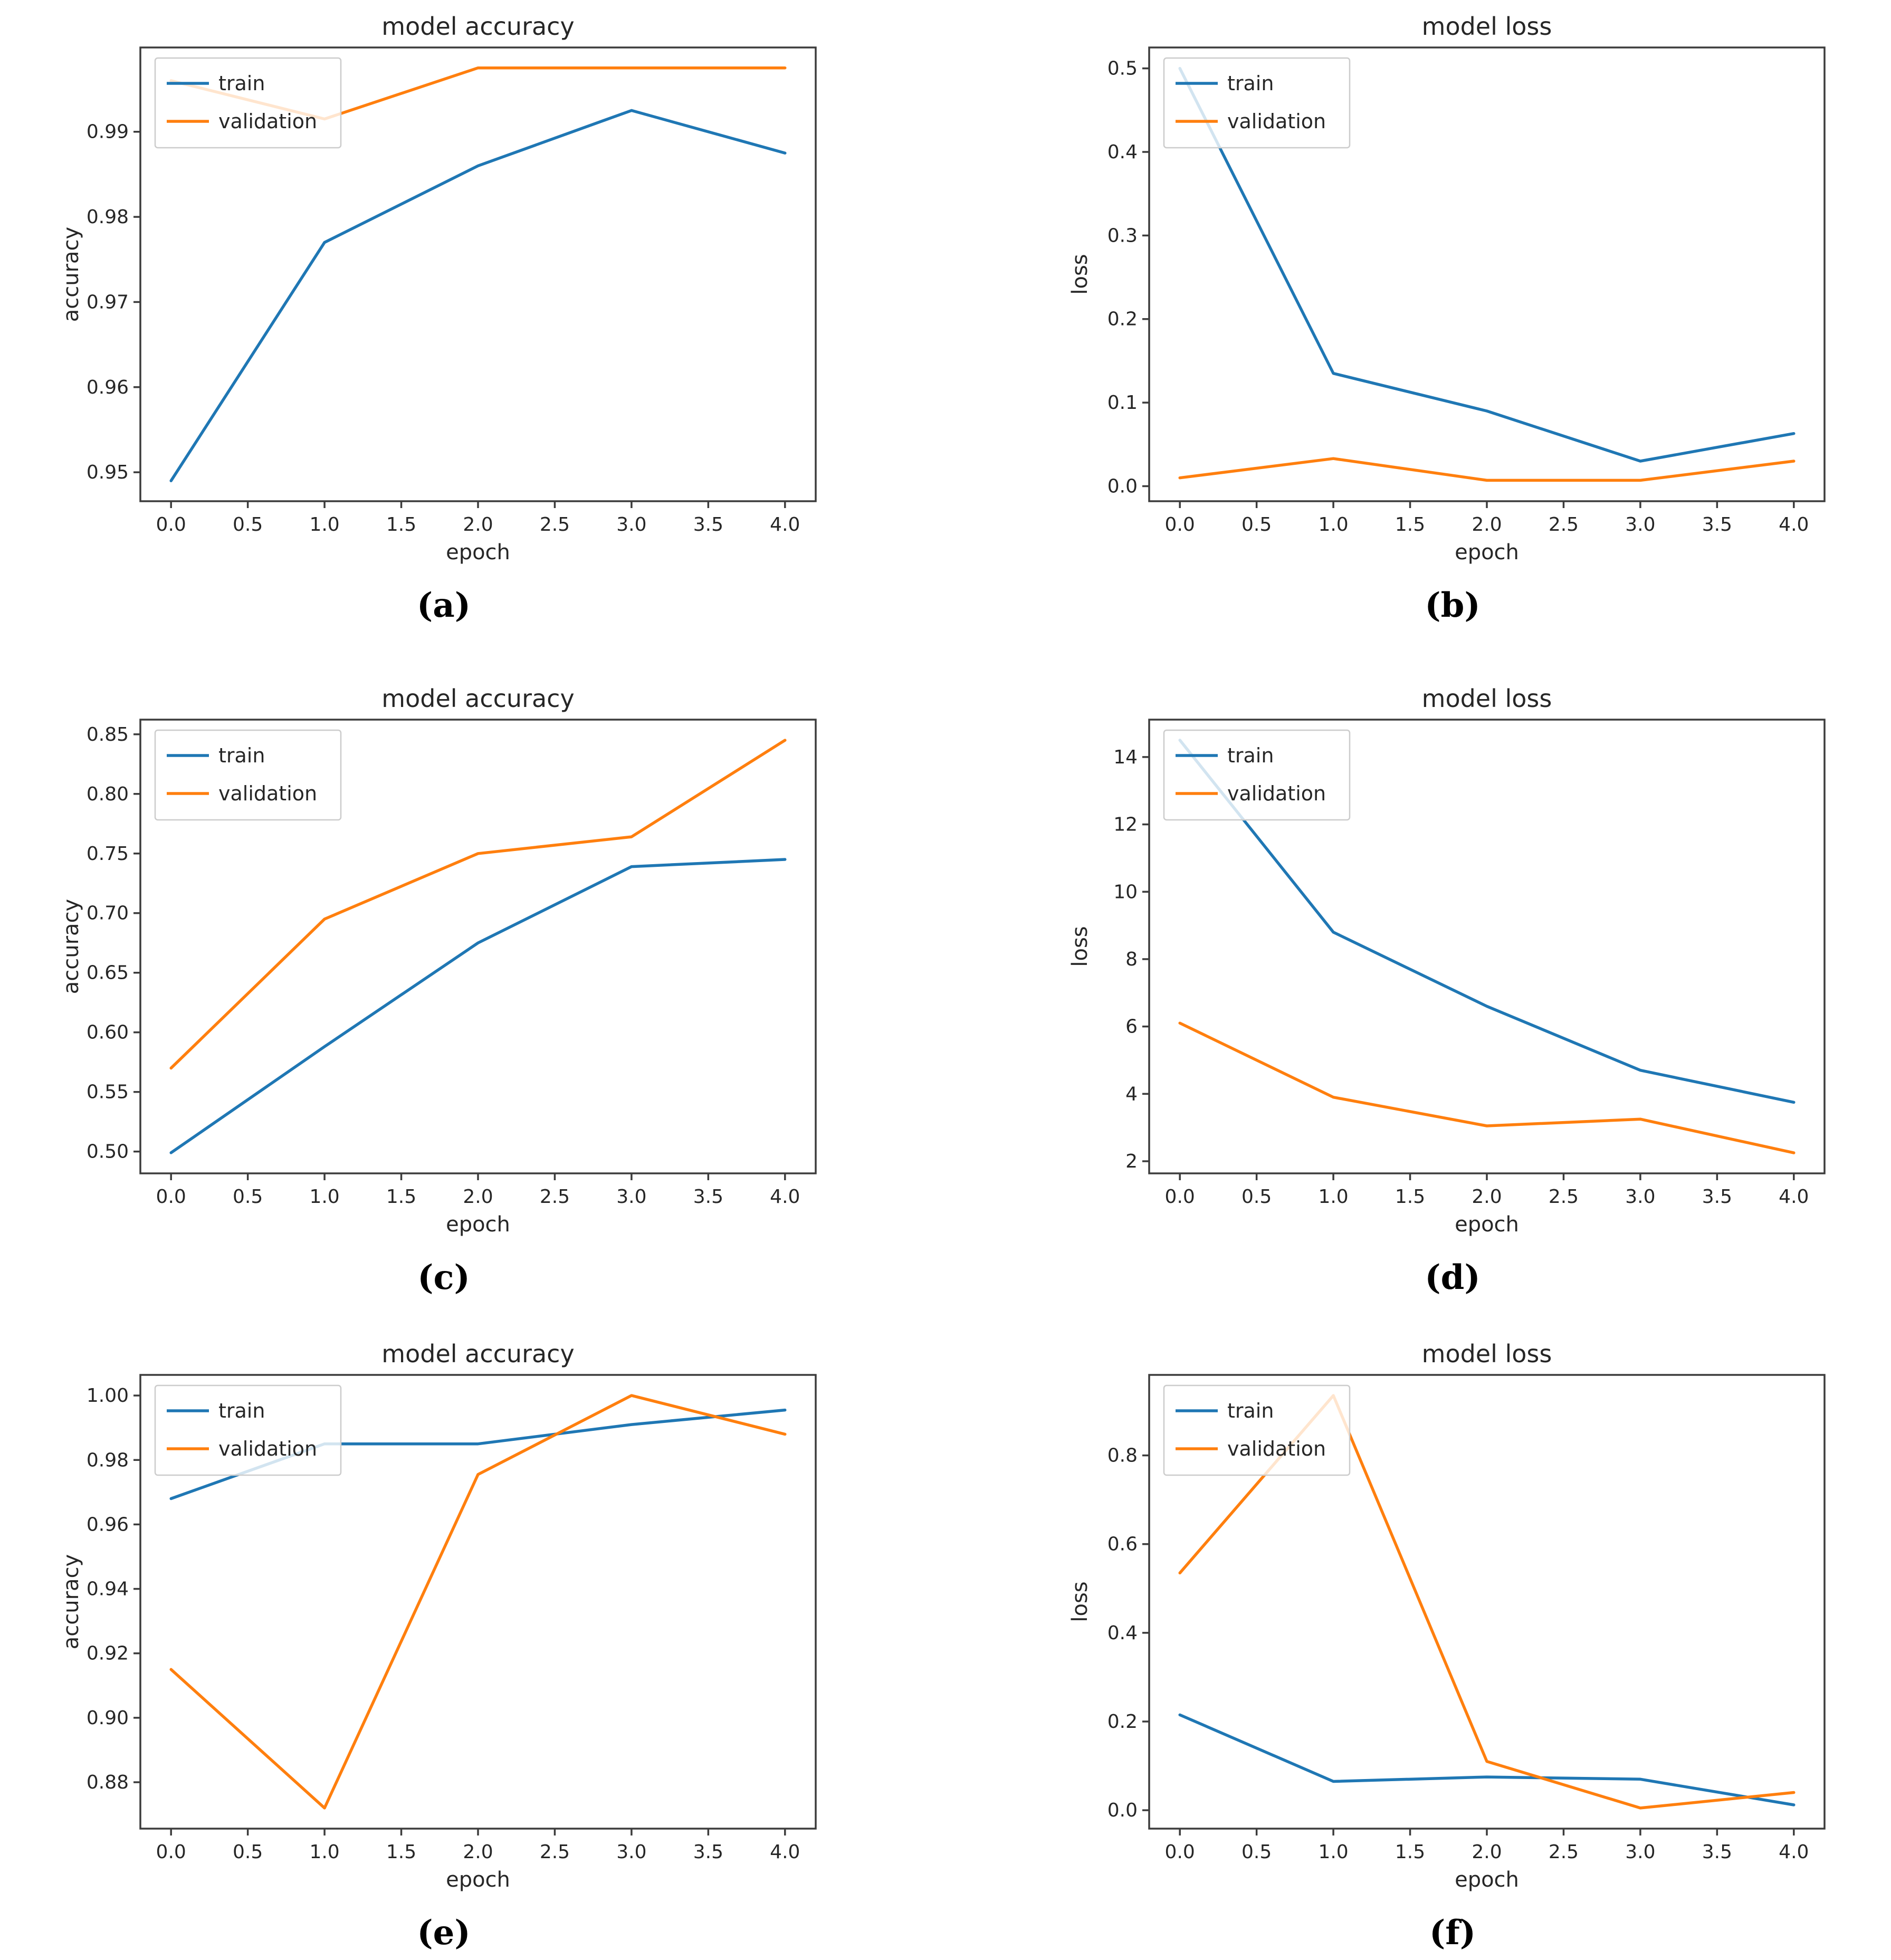 The image size is (1891, 1960). Describe the element at coordinates (443, 605) in the screenshot. I see `subfigure-caption-a: (a)` at that location.